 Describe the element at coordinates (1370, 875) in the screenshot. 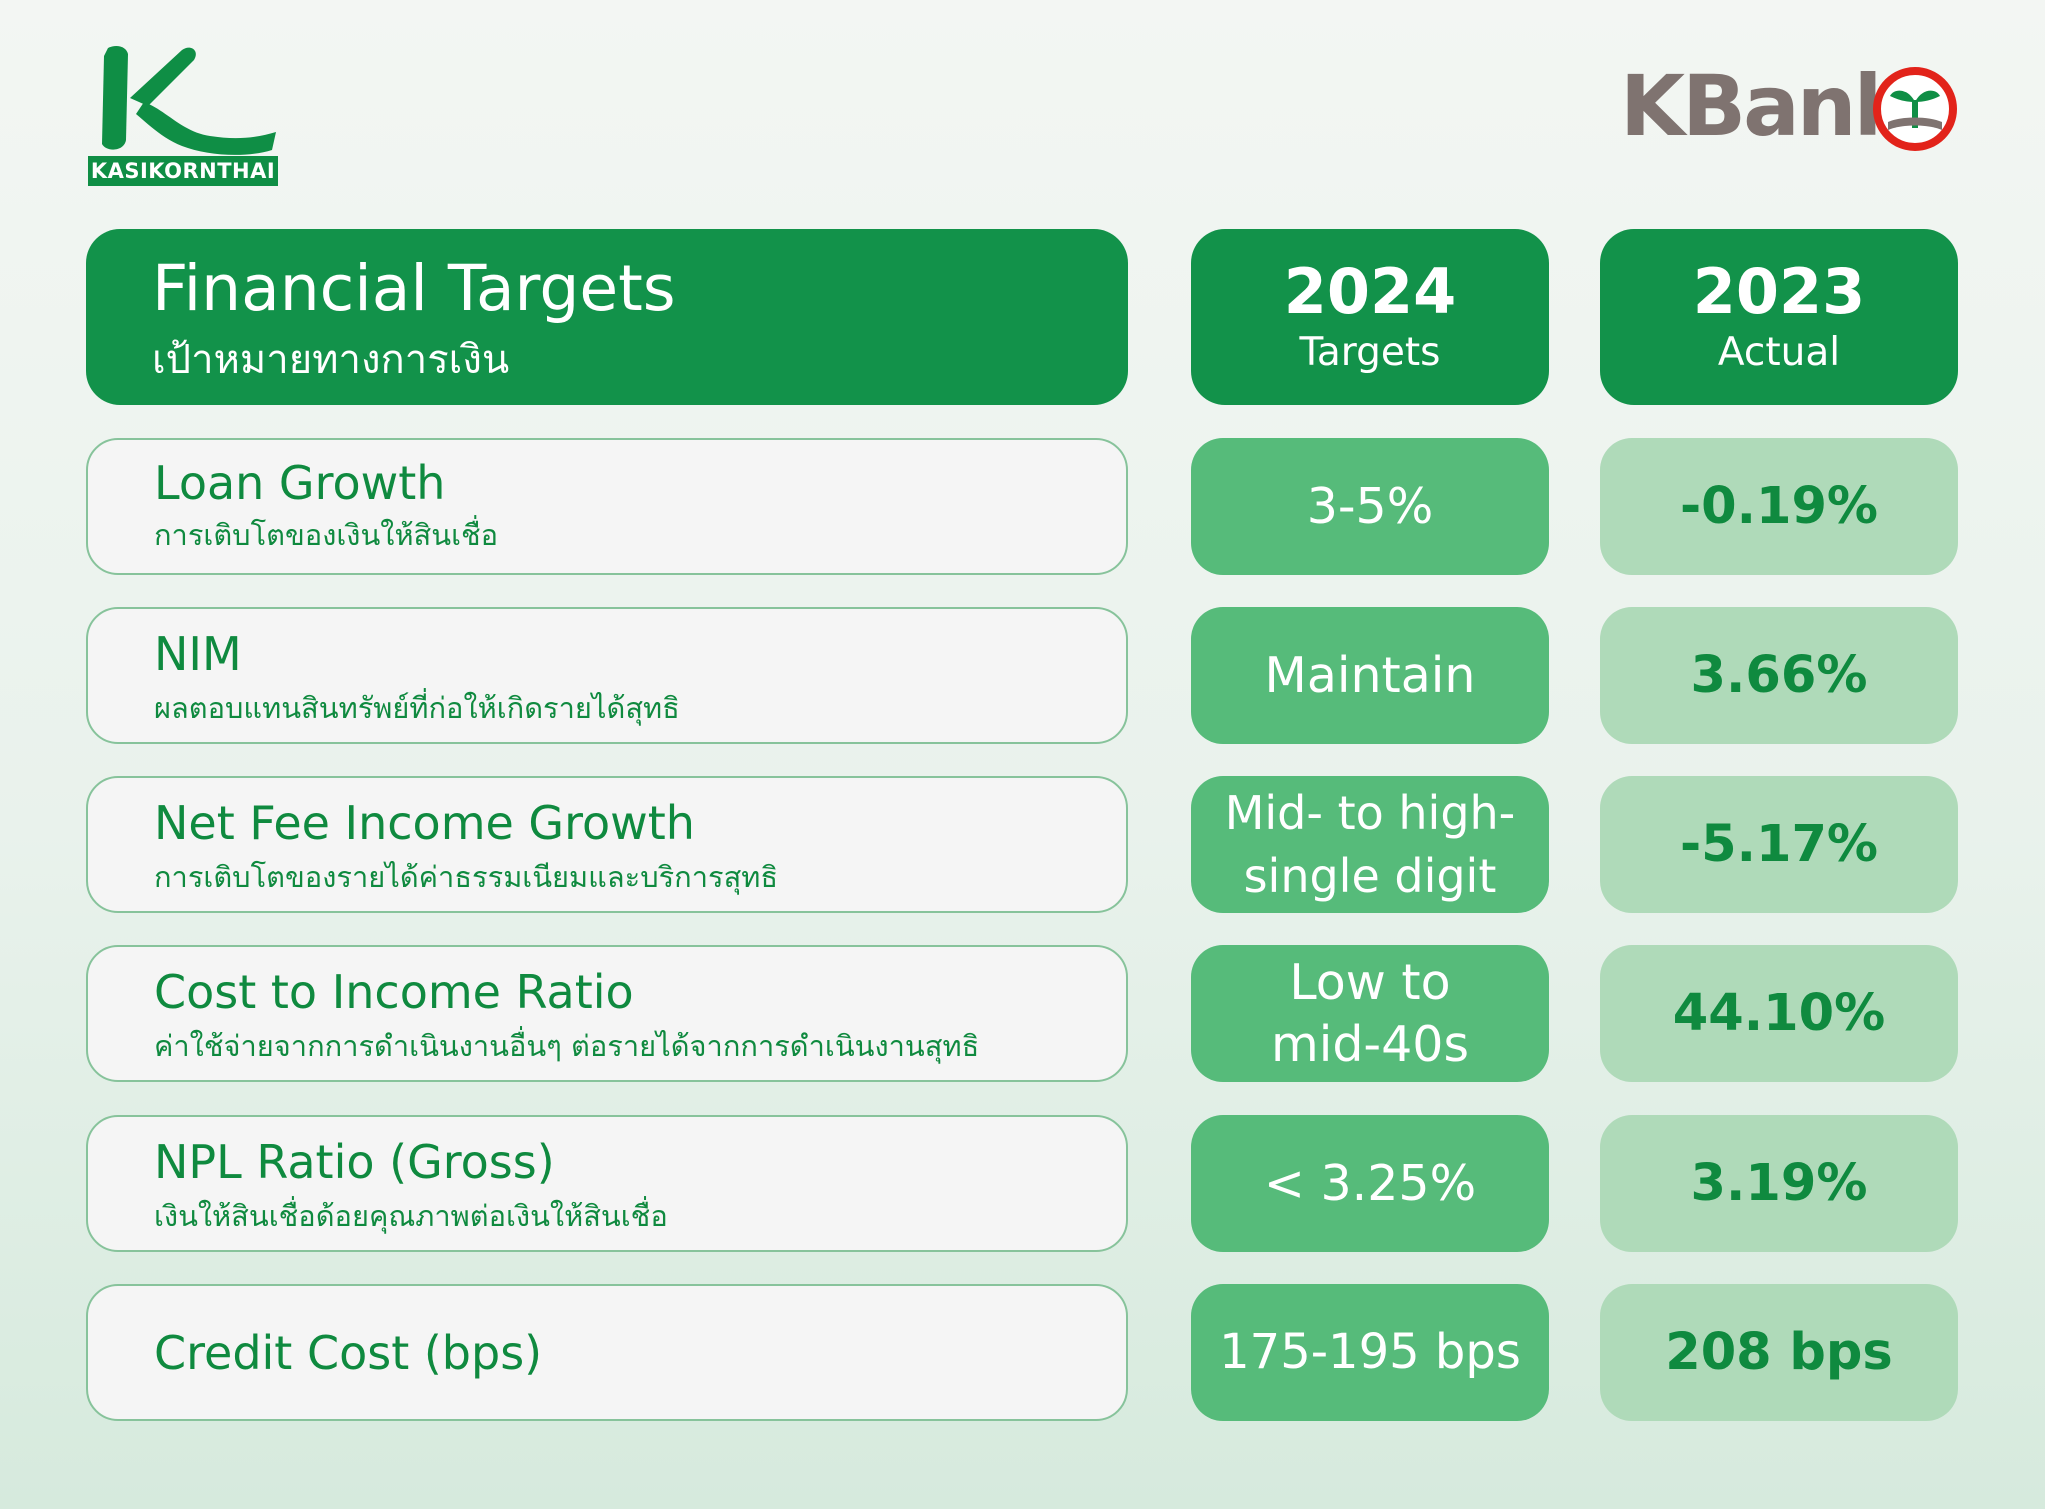

I see `target-value-line: single digit` at that location.